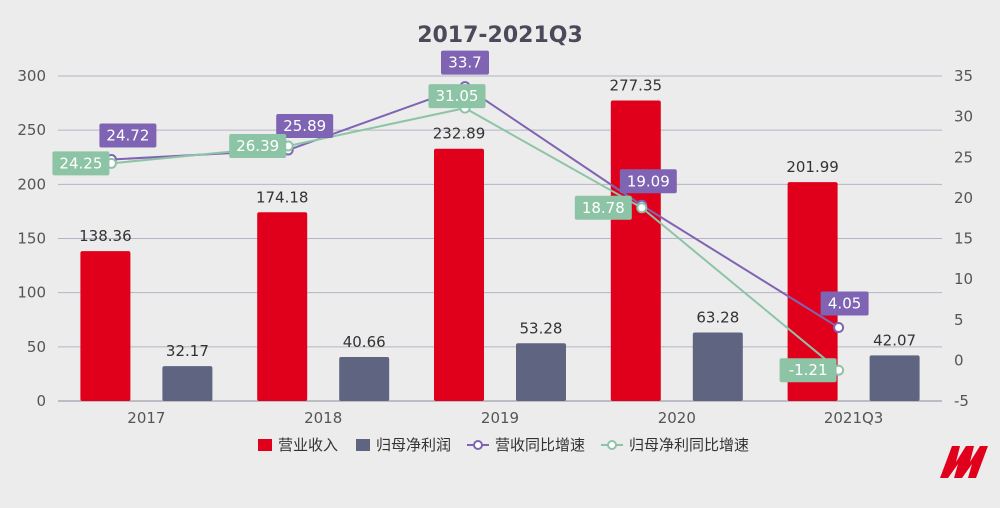  I want to click on x-tick-label: 2021Q3, so click(854, 418).